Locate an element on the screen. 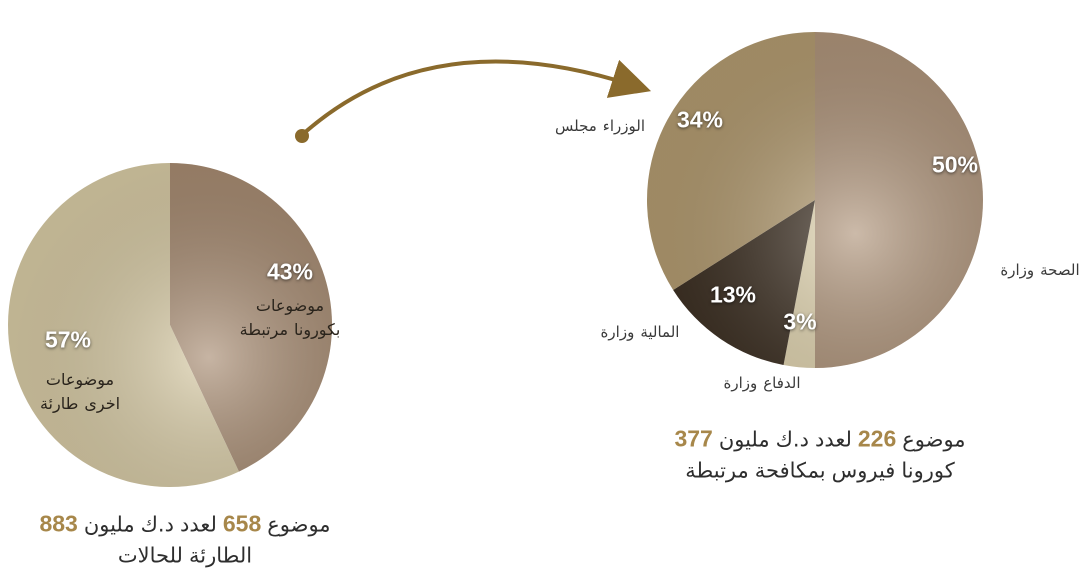 This screenshot has height=573, width=1091. category-label: مجلس الوزراء is located at coordinates (600, 126).